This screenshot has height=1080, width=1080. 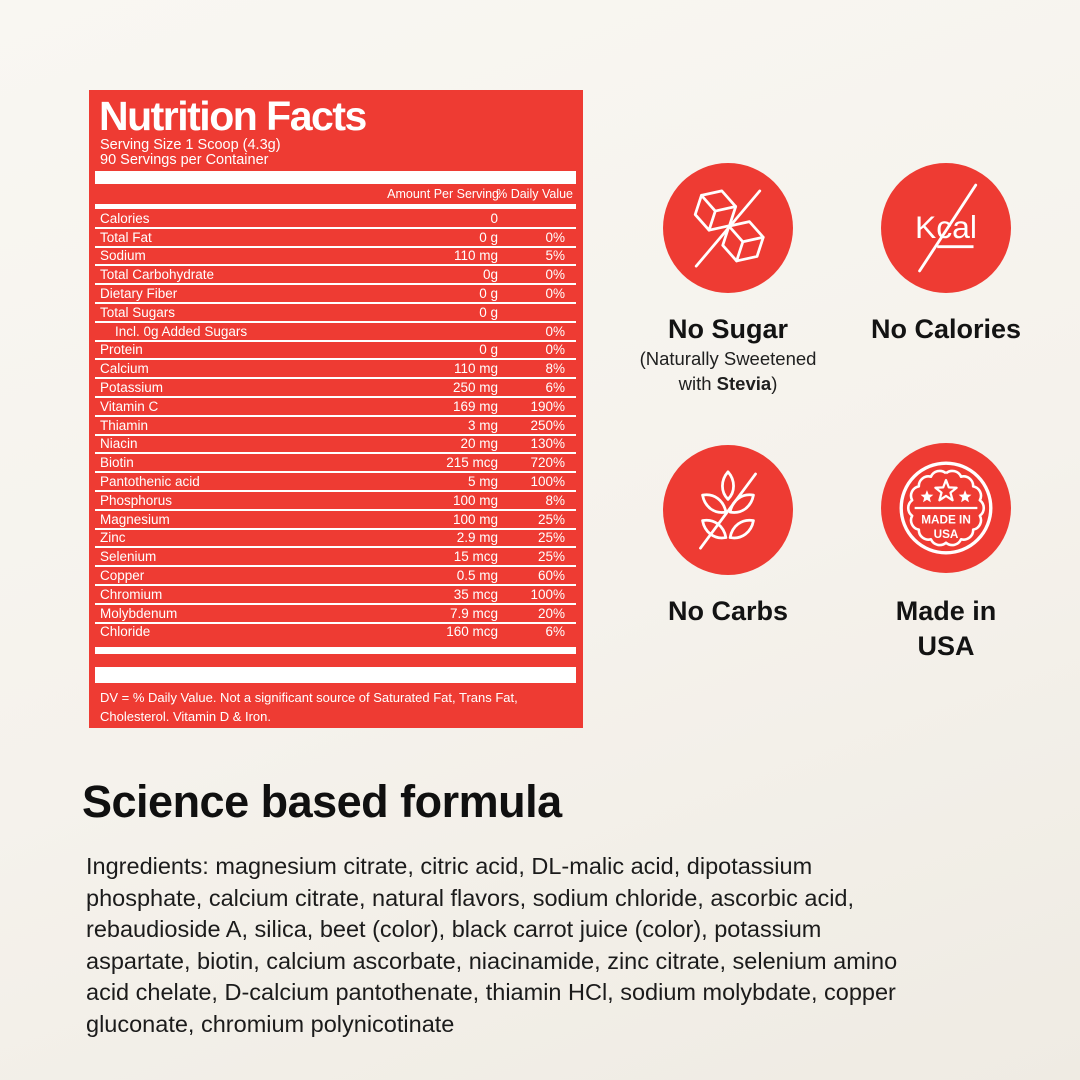 What do you see at coordinates (728, 611) in the screenshot?
I see `no-carbs-label: No Carbs` at bounding box center [728, 611].